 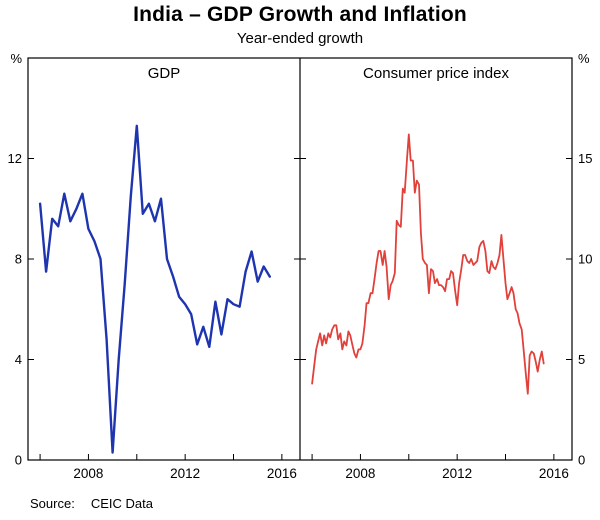 I want to click on y-tick-label: 12, so click(x=15, y=158).